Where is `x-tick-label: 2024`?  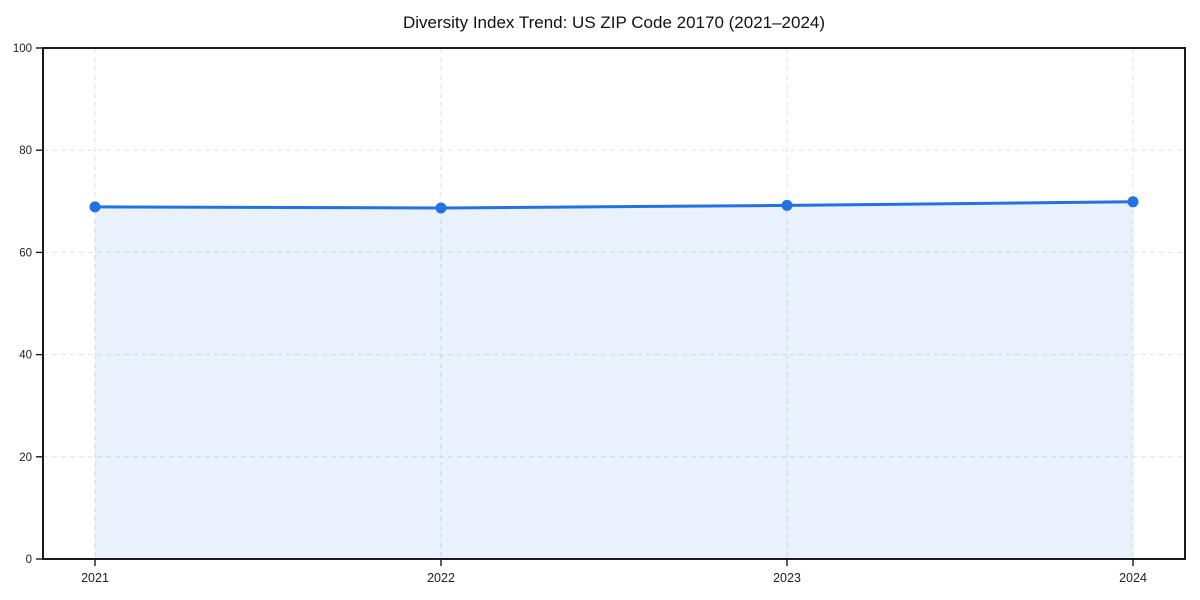 x-tick-label: 2024 is located at coordinates (1133, 578).